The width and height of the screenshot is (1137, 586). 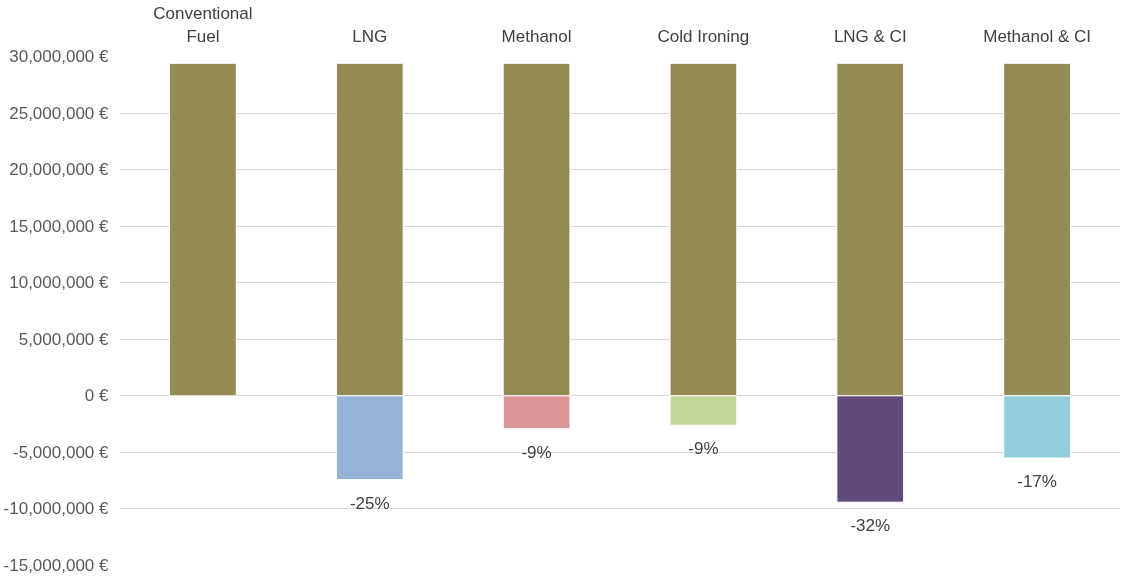 What do you see at coordinates (1037, 36) in the screenshot?
I see `x-tick-label: Methanol & CI` at bounding box center [1037, 36].